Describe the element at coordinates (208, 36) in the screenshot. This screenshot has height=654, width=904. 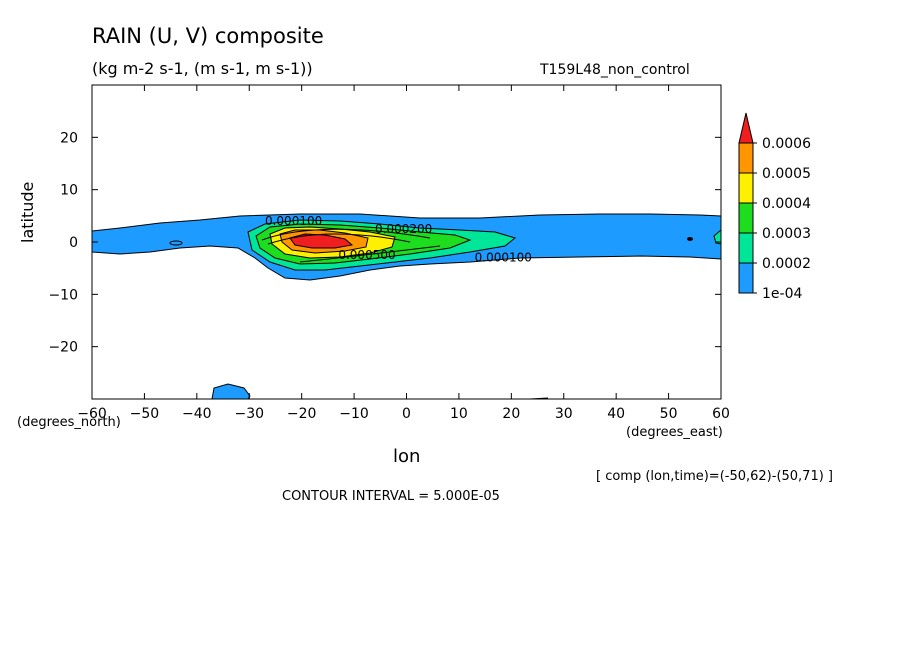
I see `chart-title: RAIN (U, V) composite` at that location.